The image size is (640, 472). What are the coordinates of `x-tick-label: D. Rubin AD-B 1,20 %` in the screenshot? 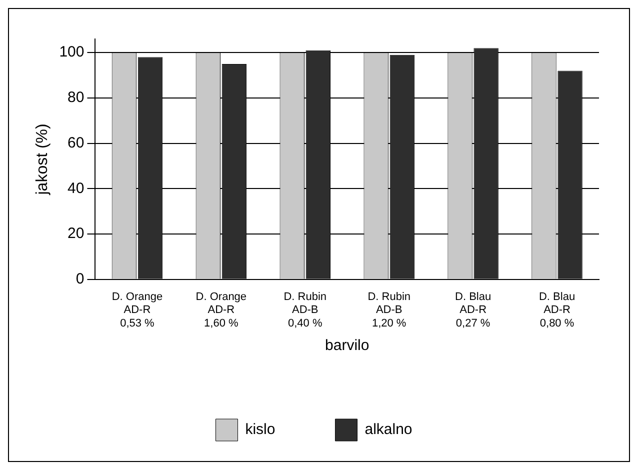 It's located at (389, 310).